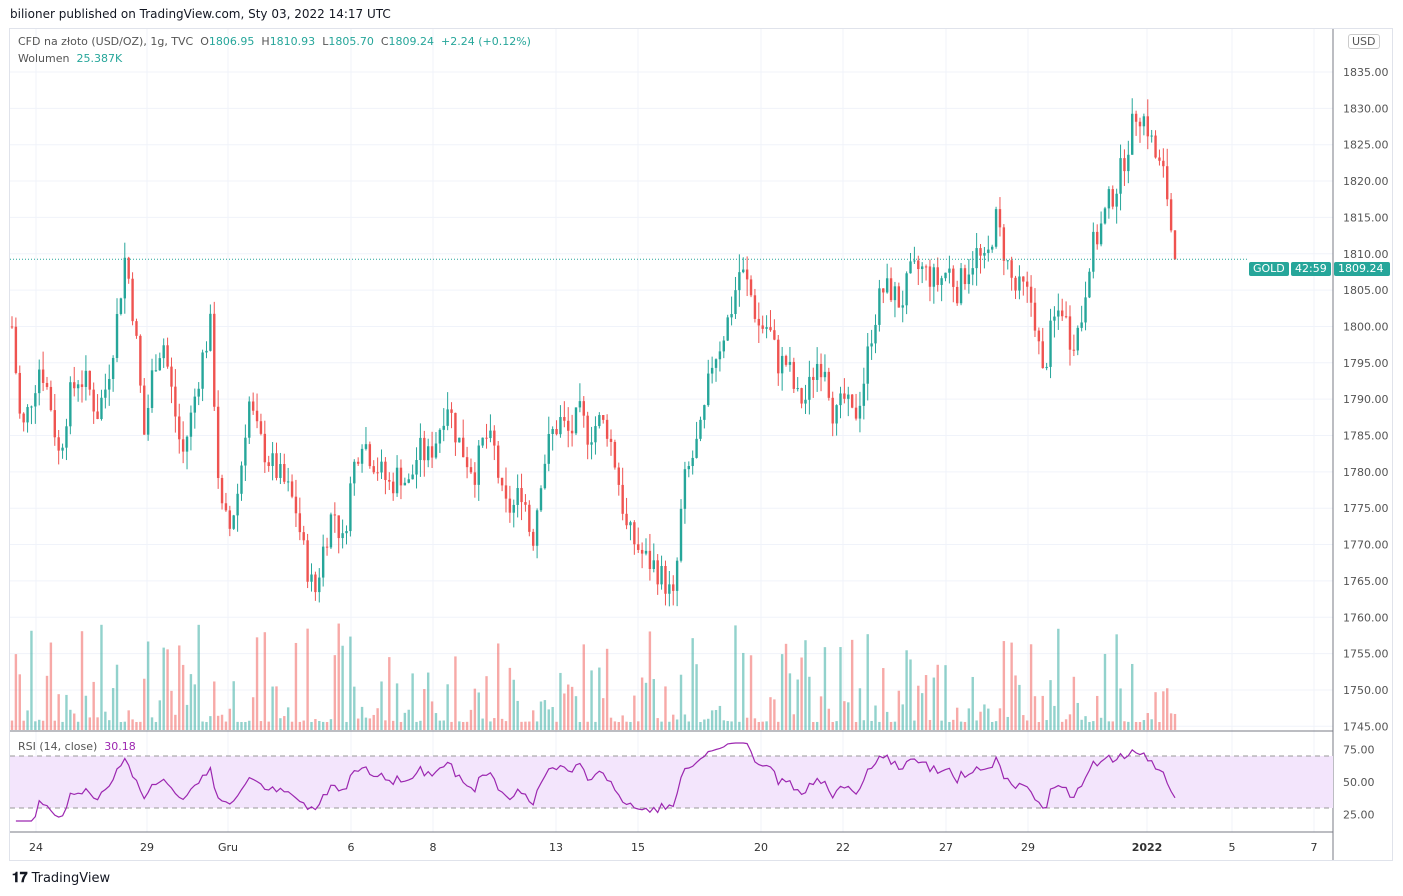 This screenshot has height=896, width=1403. What do you see at coordinates (1366, 436) in the screenshot?
I see `y-tick-label: 1785.00` at bounding box center [1366, 436].